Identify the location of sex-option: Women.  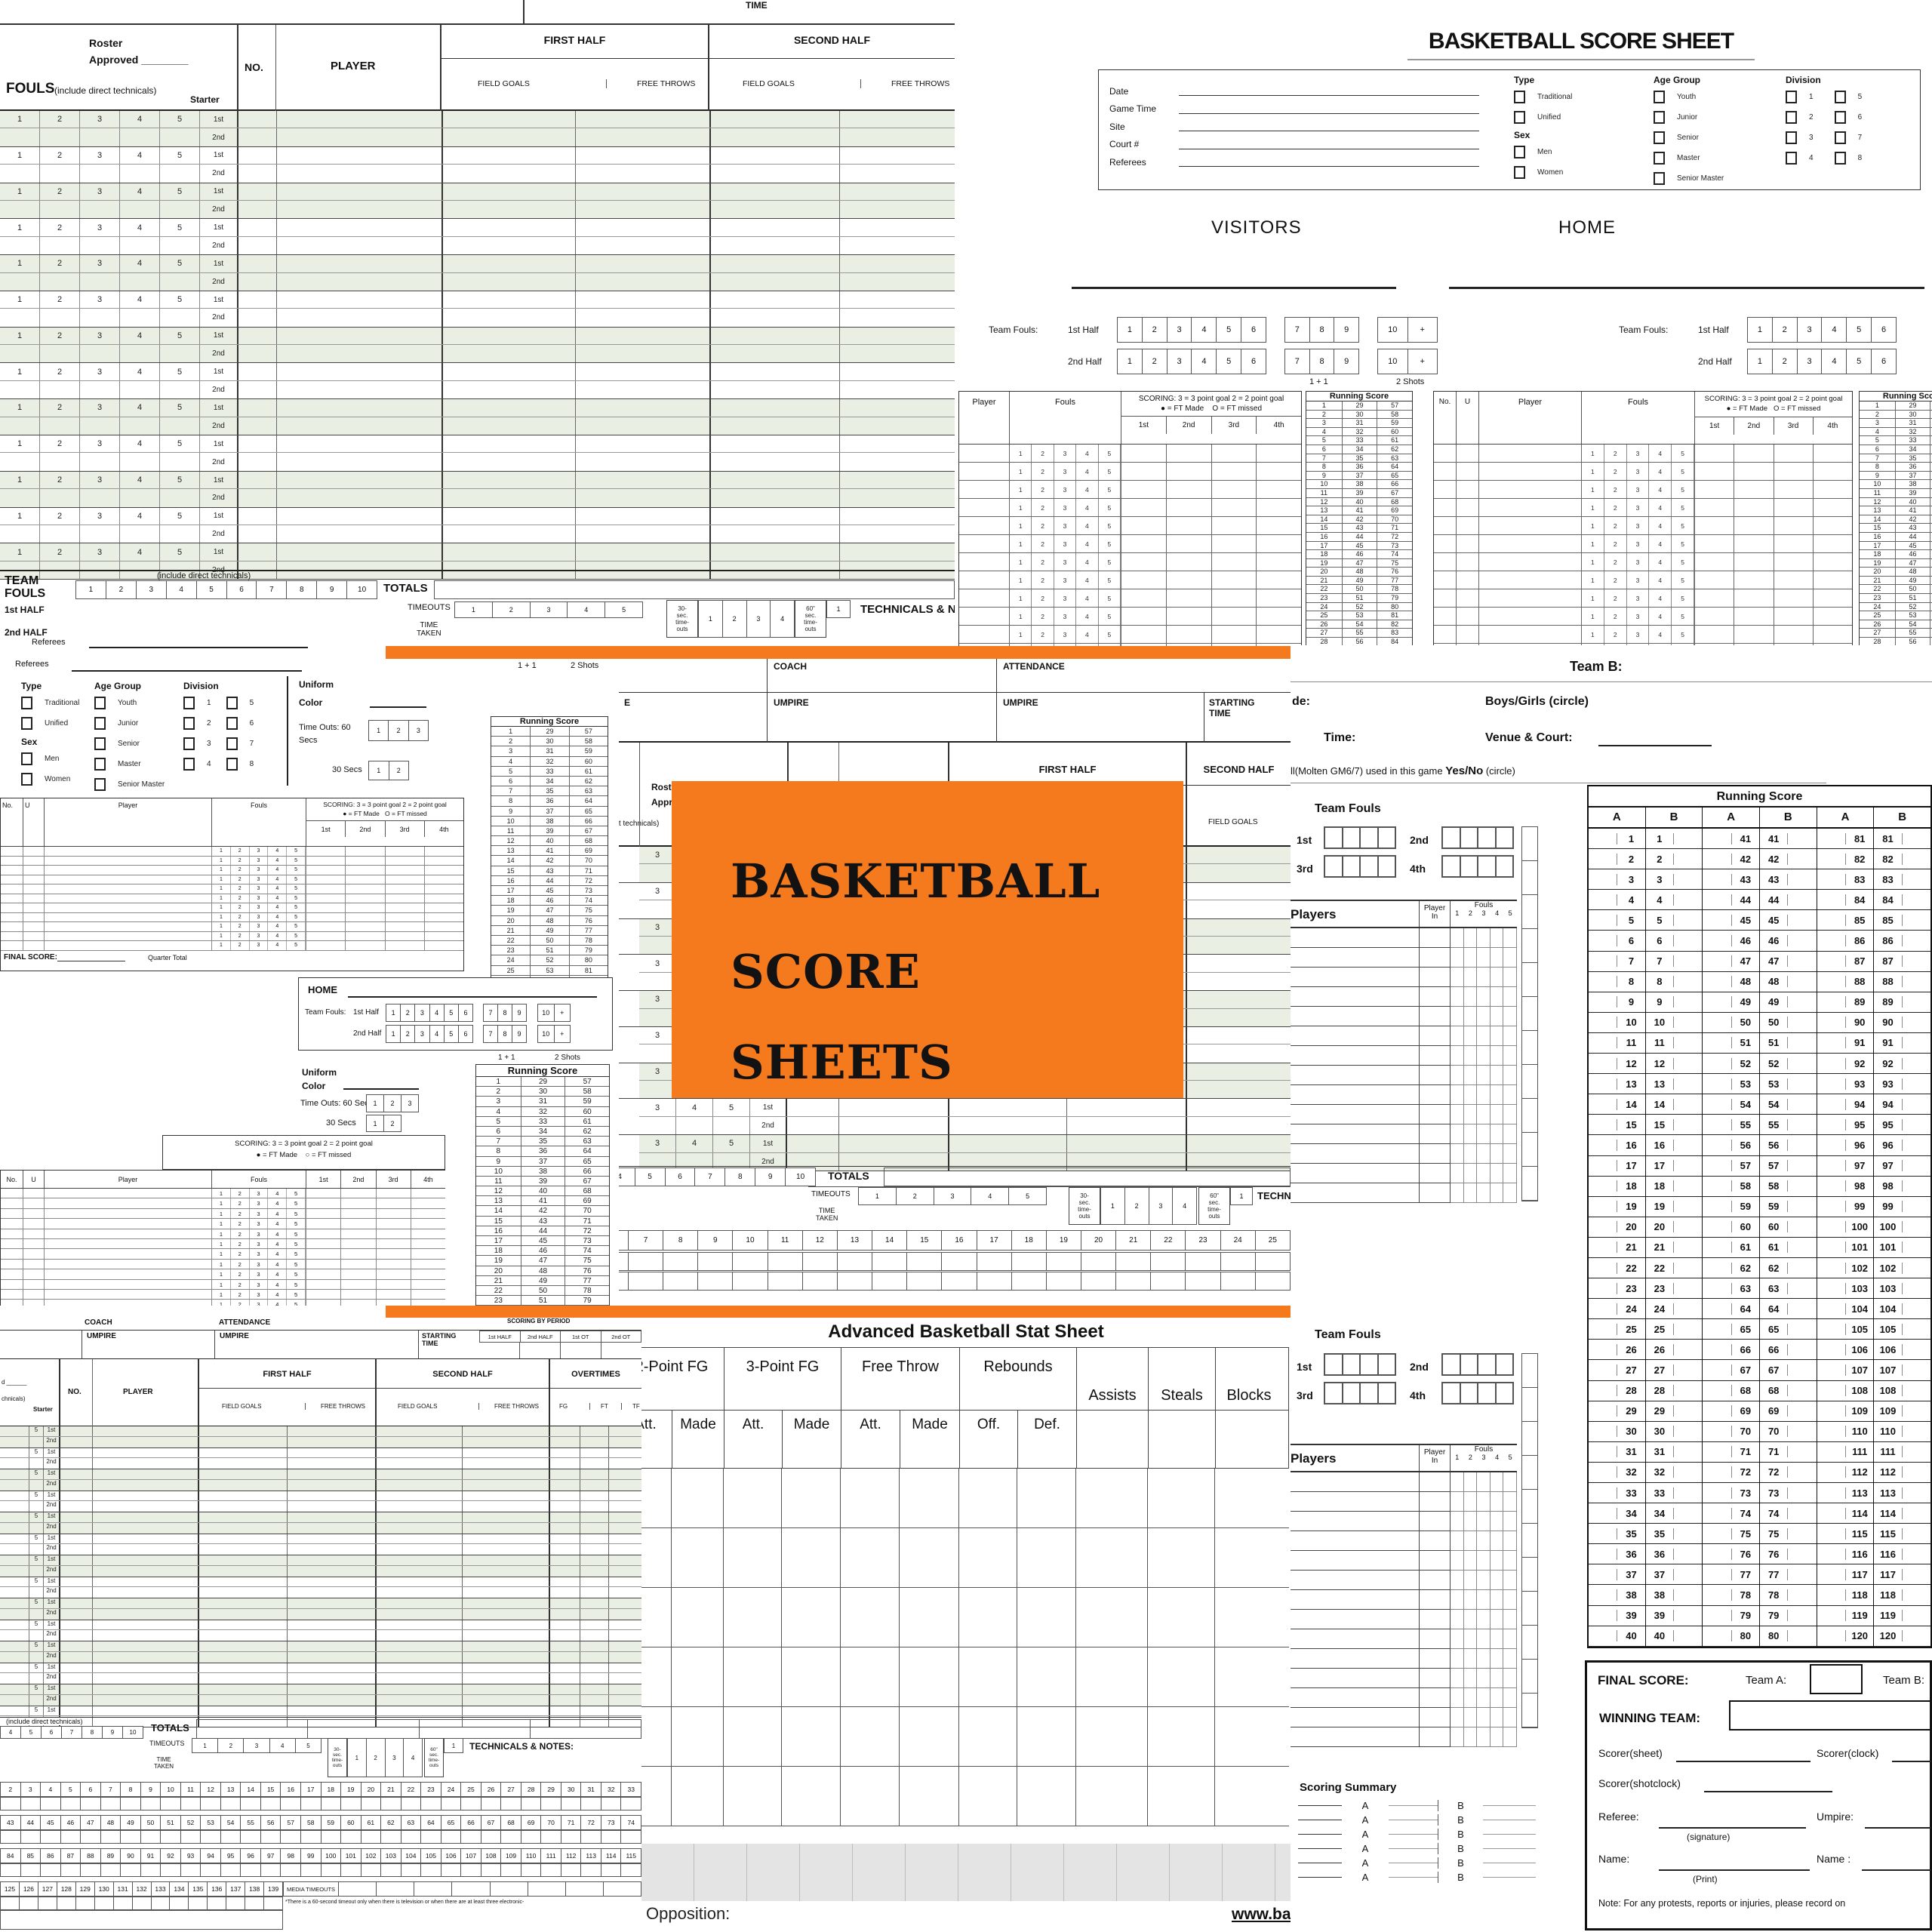
(50, 779).